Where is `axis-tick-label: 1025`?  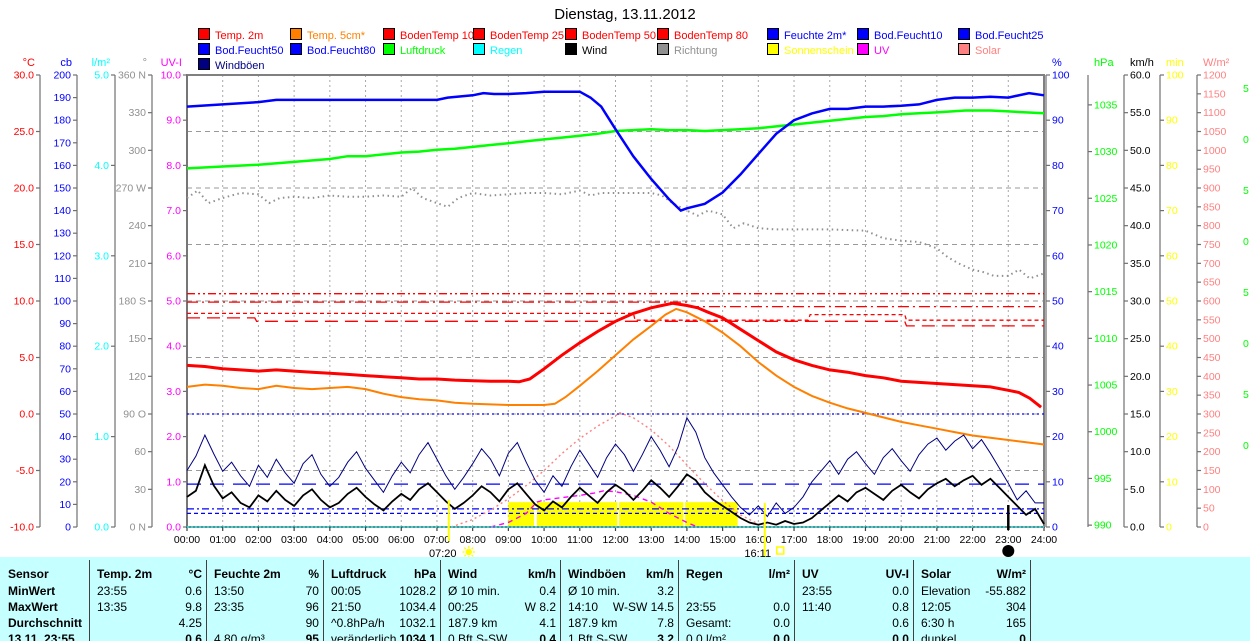
axis-tick-label: 1025 is located at coordinates (1106, 199).